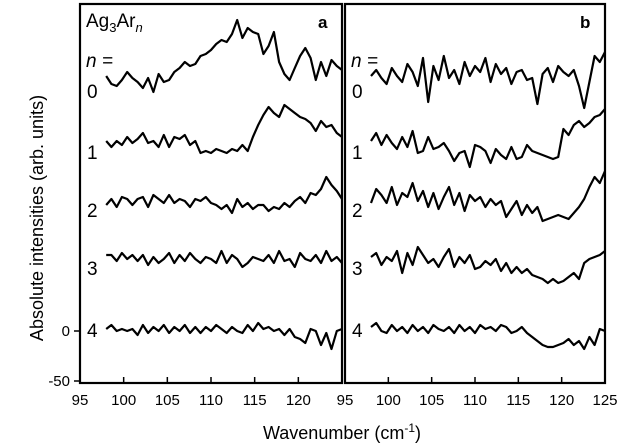 The width and height of the screenshot is (617, 447). What do you see at coordinates (345, 400) in the screenshot?
I see `x-tick-label-b-95: 95` at bounding box center [345, 400].